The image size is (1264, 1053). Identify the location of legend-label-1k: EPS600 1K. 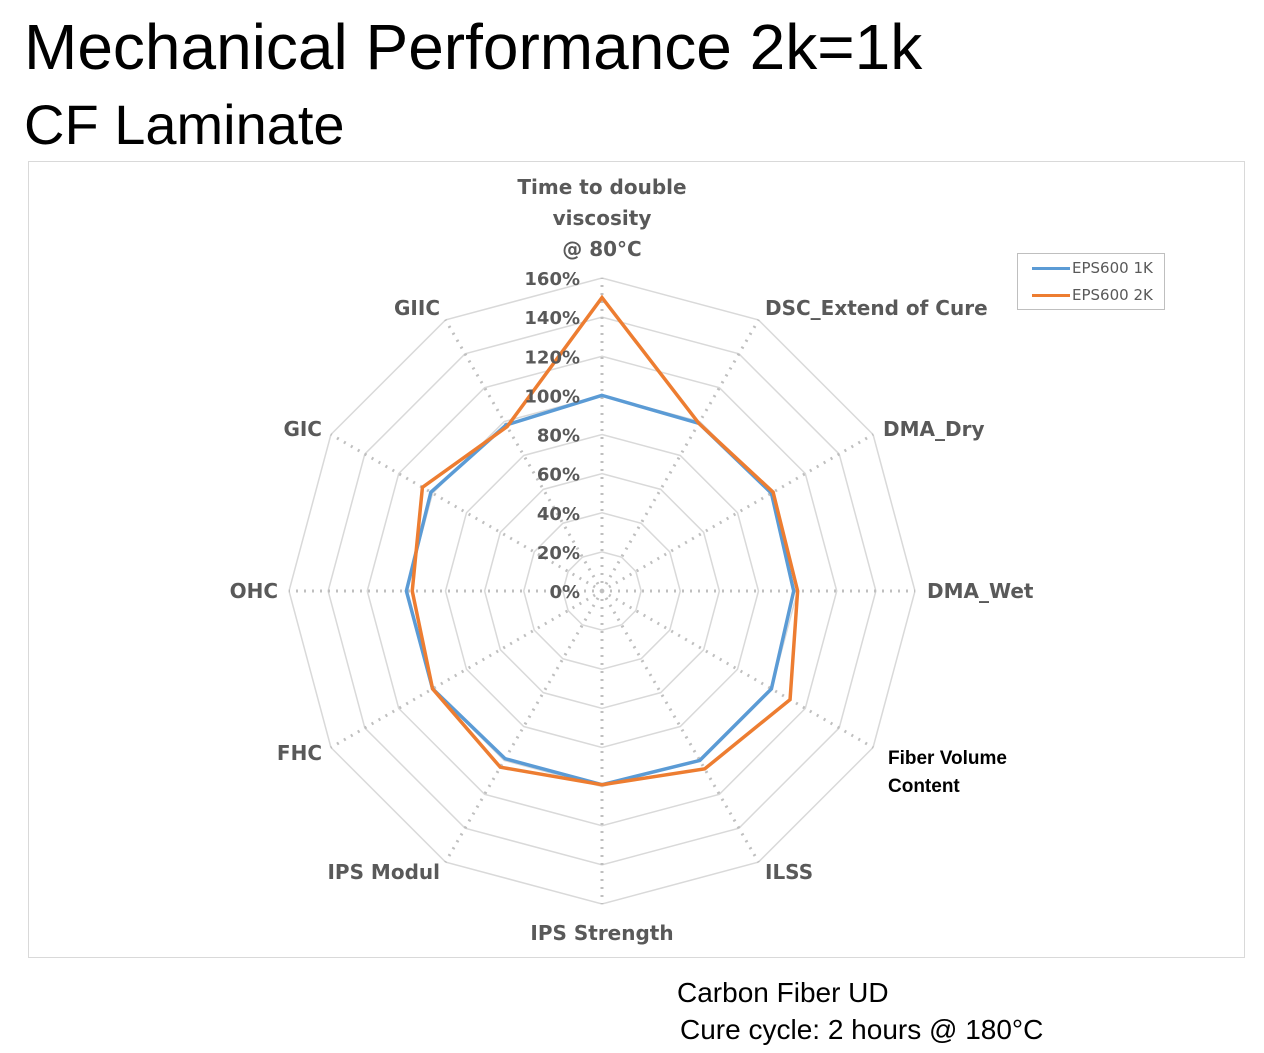
(1112, 268).